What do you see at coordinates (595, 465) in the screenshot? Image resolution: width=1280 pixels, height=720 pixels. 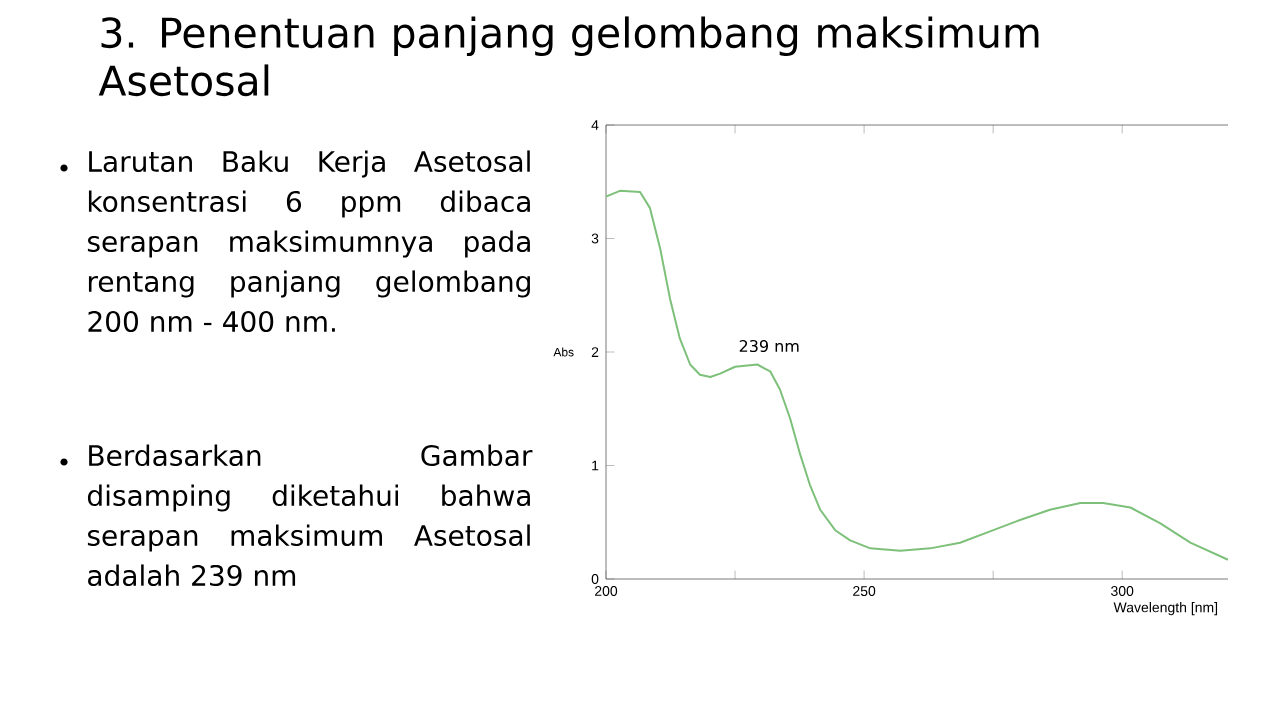 I see `y-tick-label: 1` at bounding box center [595, 465].